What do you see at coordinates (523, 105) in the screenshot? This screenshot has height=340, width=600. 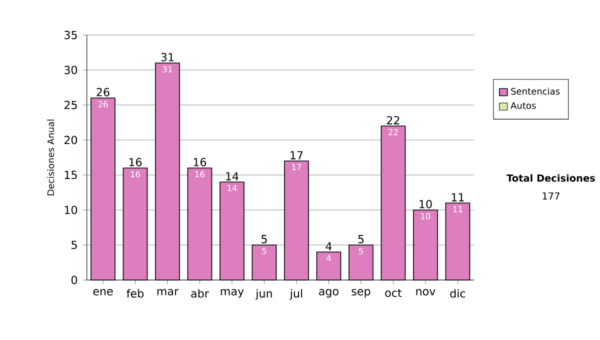 I see `legend-label: Autos` at bounding box center [523, 105].